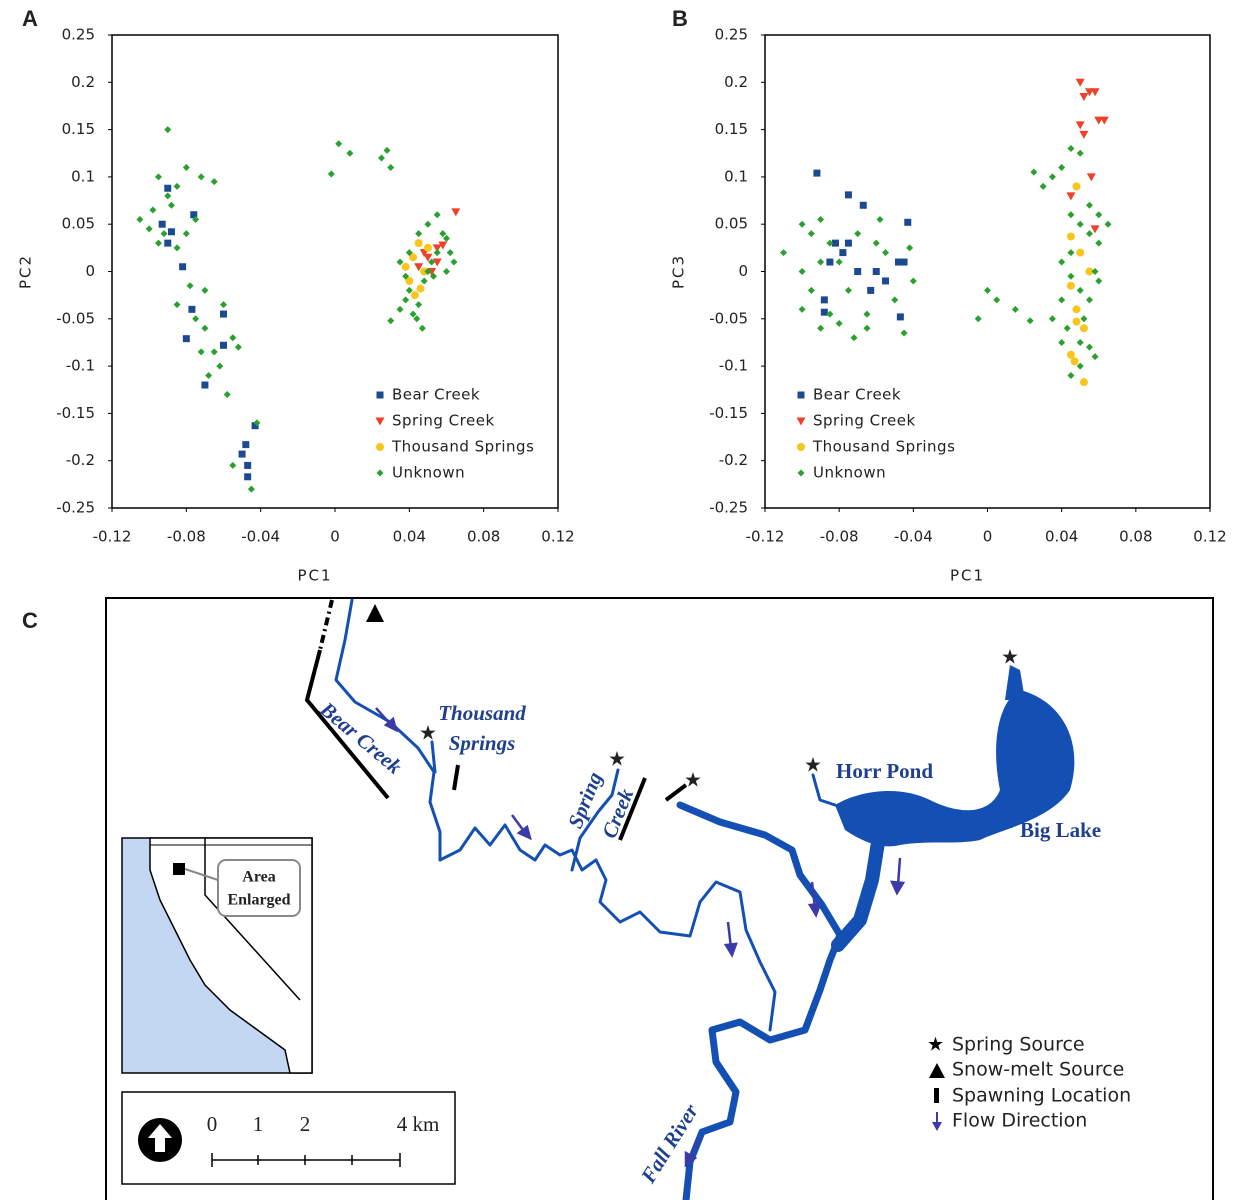  Describe the element at coordinates (857, 395) in the screenshot. I see `legend-label: Bear Creek` at that location.